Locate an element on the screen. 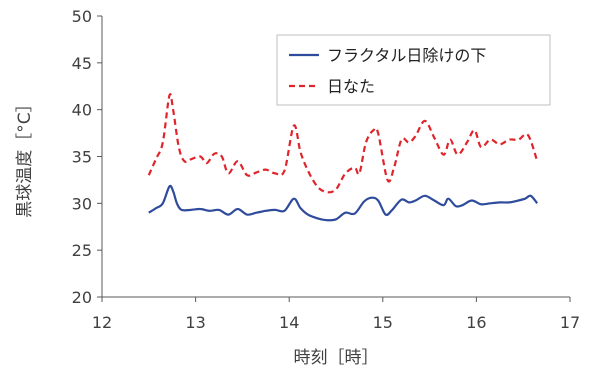 The height and width of the screenshot is (374, 590). y-axis-title: 黒球温度［°C］ is located at coordinates (25, 156).